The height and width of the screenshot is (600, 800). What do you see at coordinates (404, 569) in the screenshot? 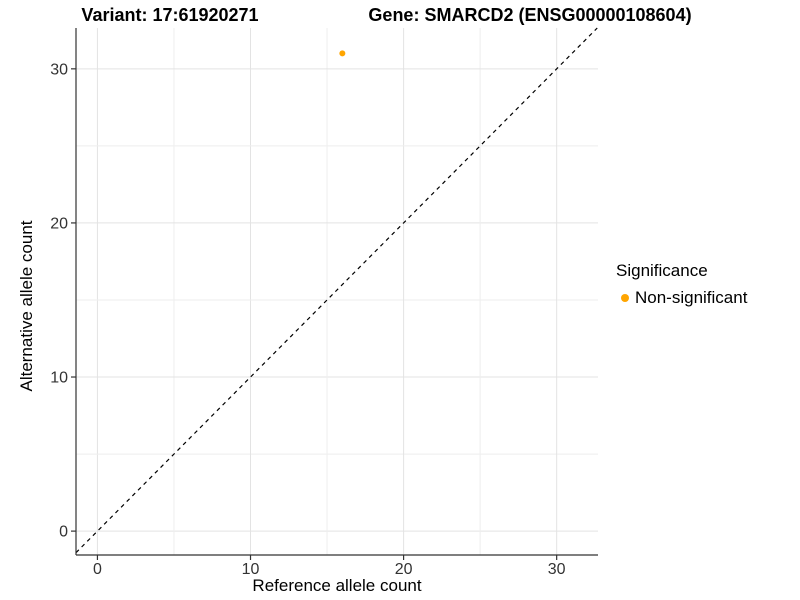
I see `x-tick-label: 20` at bounding box center [404, 569].